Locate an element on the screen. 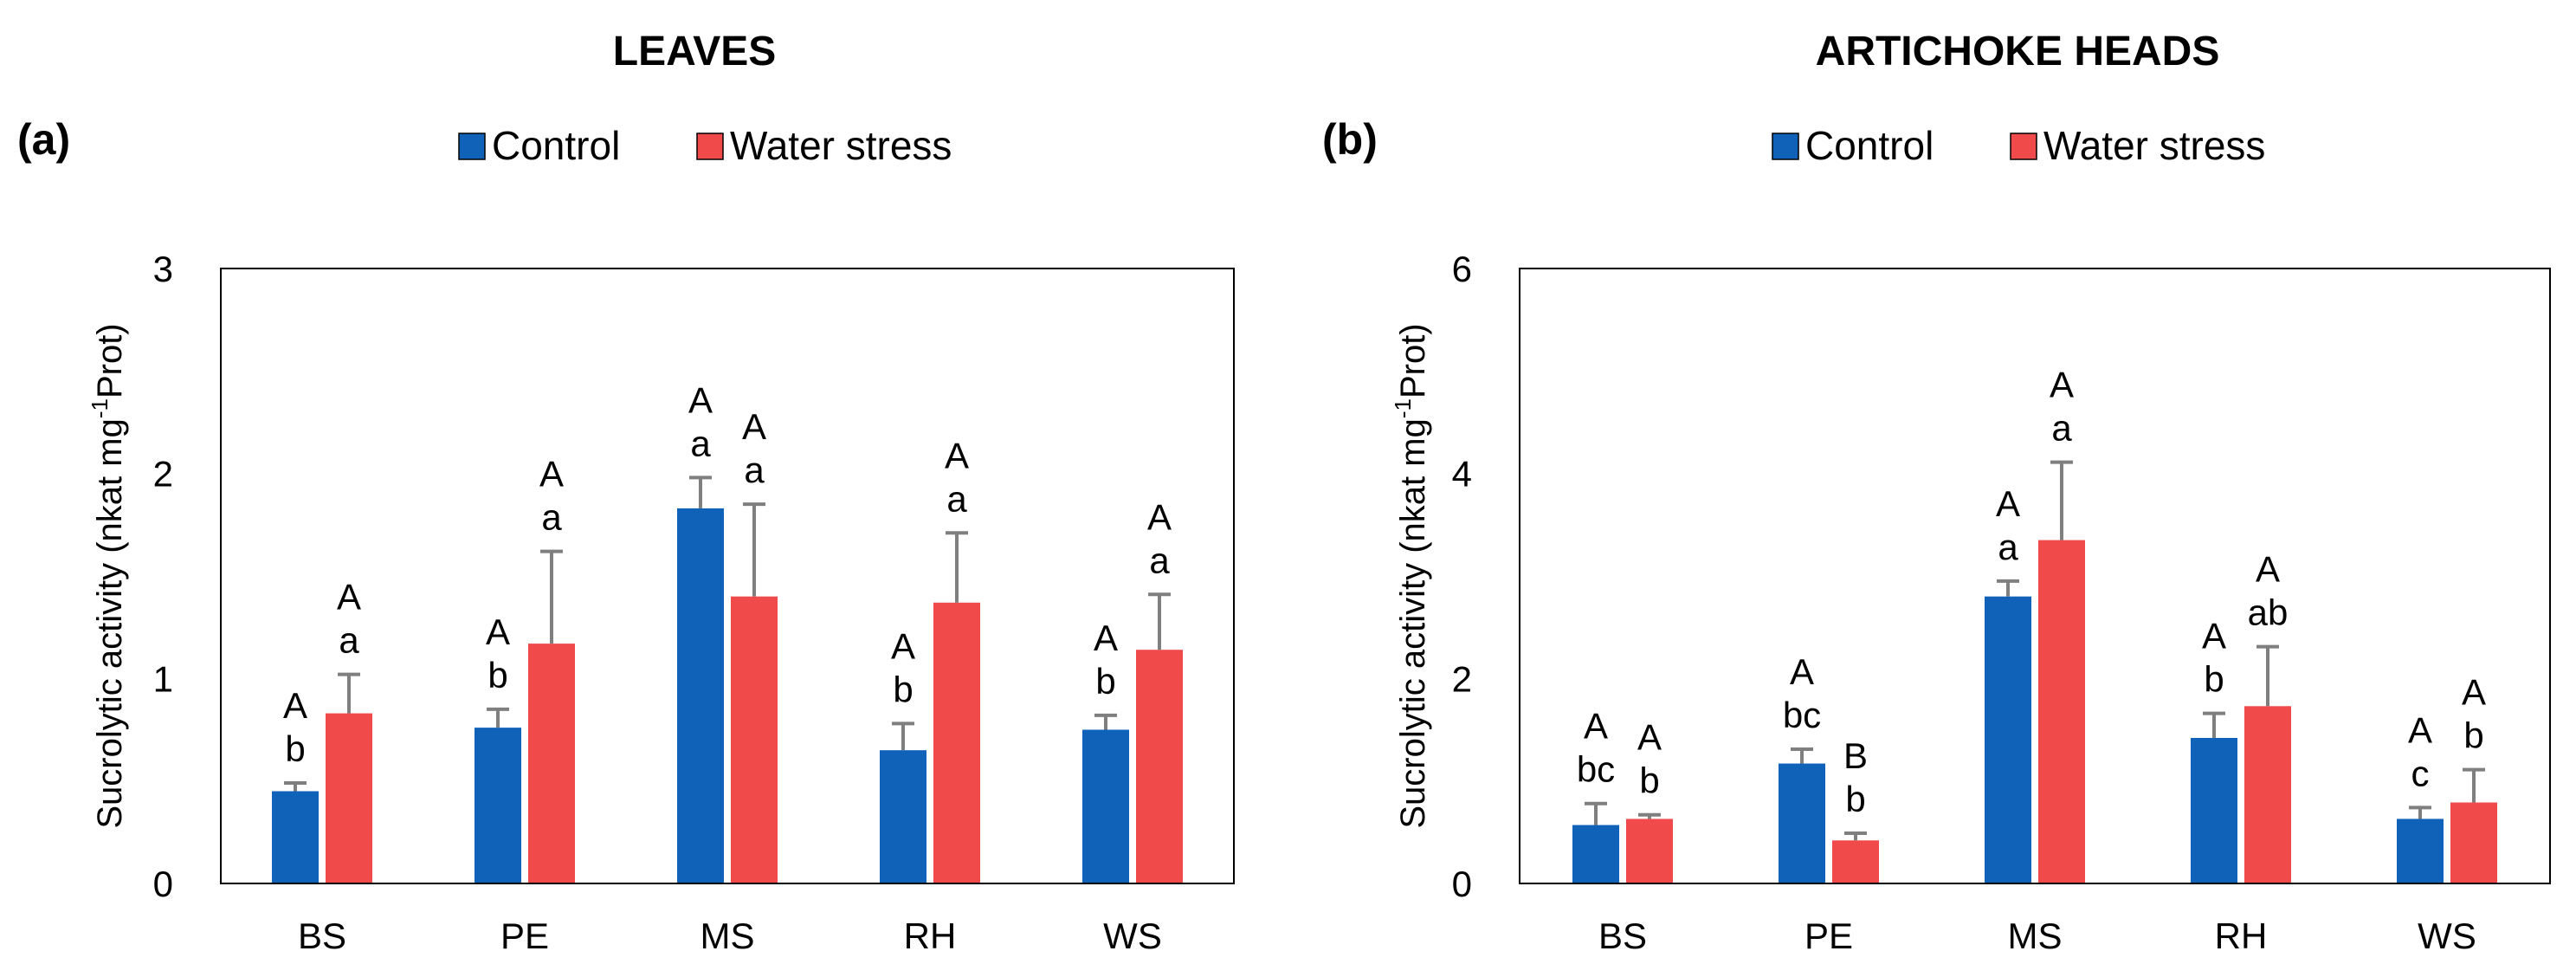 Image resolution: width=2576 pixels, height=977 pixels. chart-title: ARTICHOKE HEADS is located at coordinates (2018, 52).